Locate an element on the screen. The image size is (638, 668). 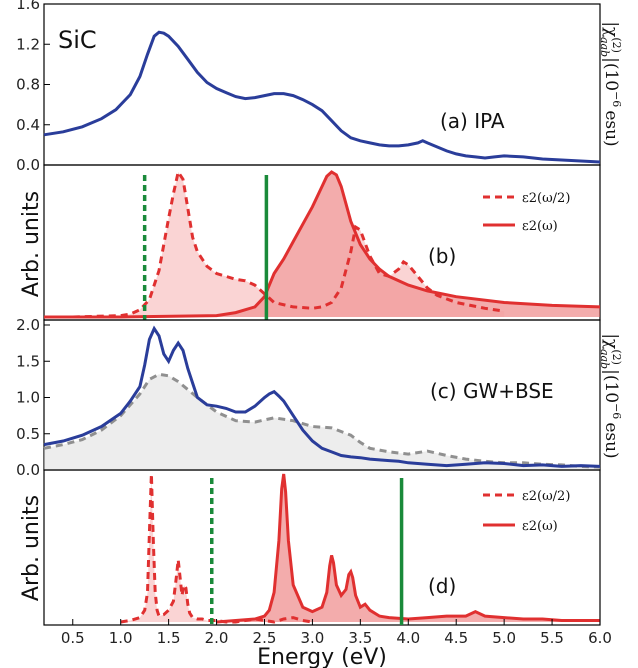
panel-b-ylabel: Arb. units is located at coordinates (31, 244).